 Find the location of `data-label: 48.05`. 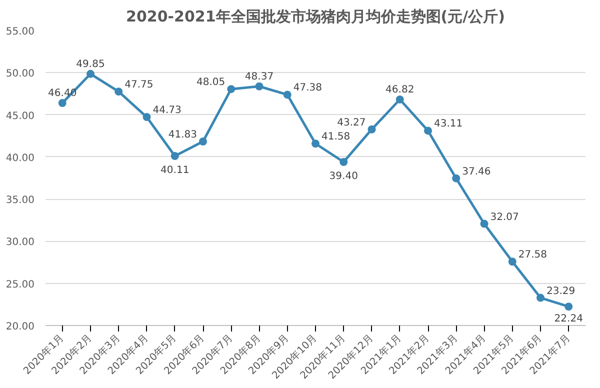

data-label: 48.05 is located at coordinates (211, 82).